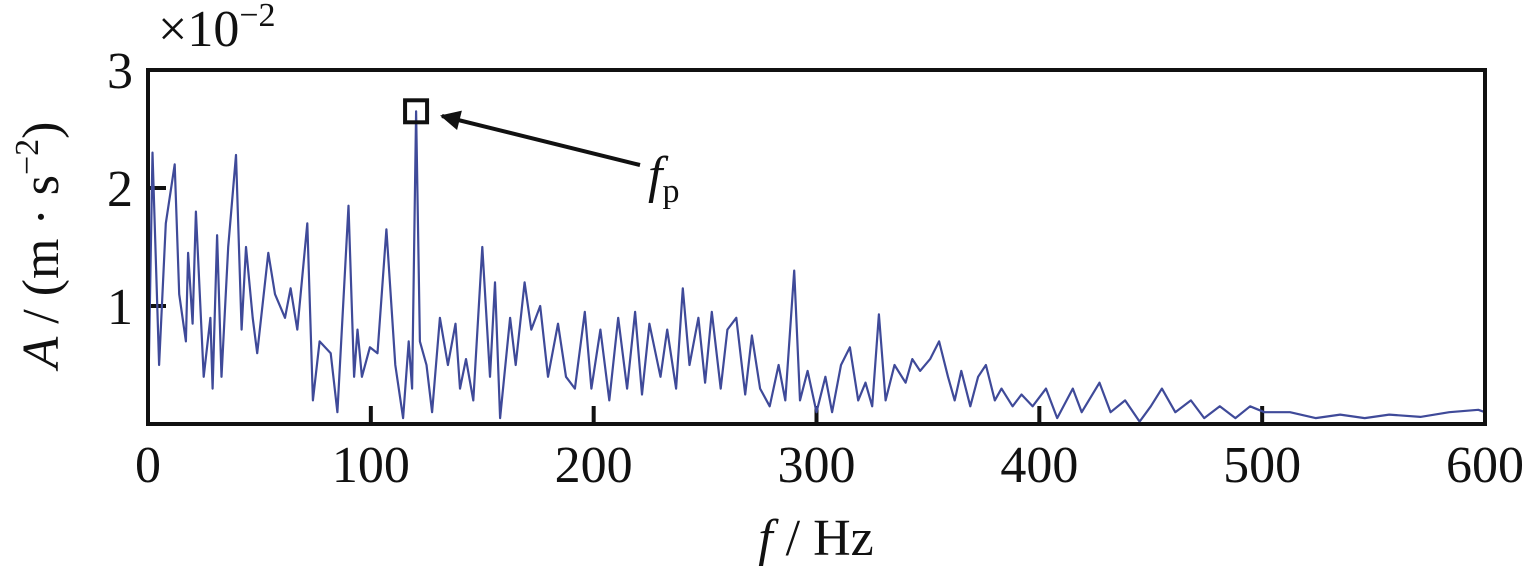 This screenshot has height=568, width=1537. Describe the element at coordinates (416, 111) in the screenshot. I see `annotation-marker` at that location.